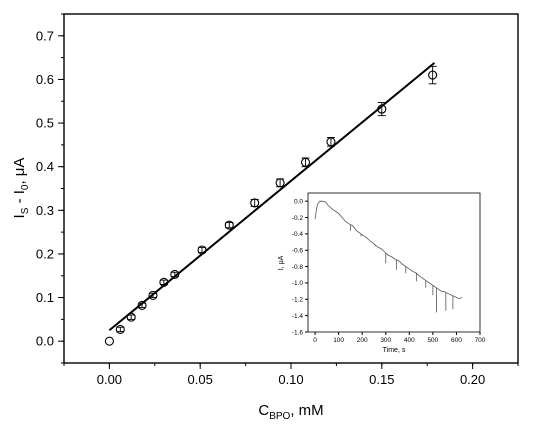  I want to click on y-tick-label: 0.6, so click(45, 79).